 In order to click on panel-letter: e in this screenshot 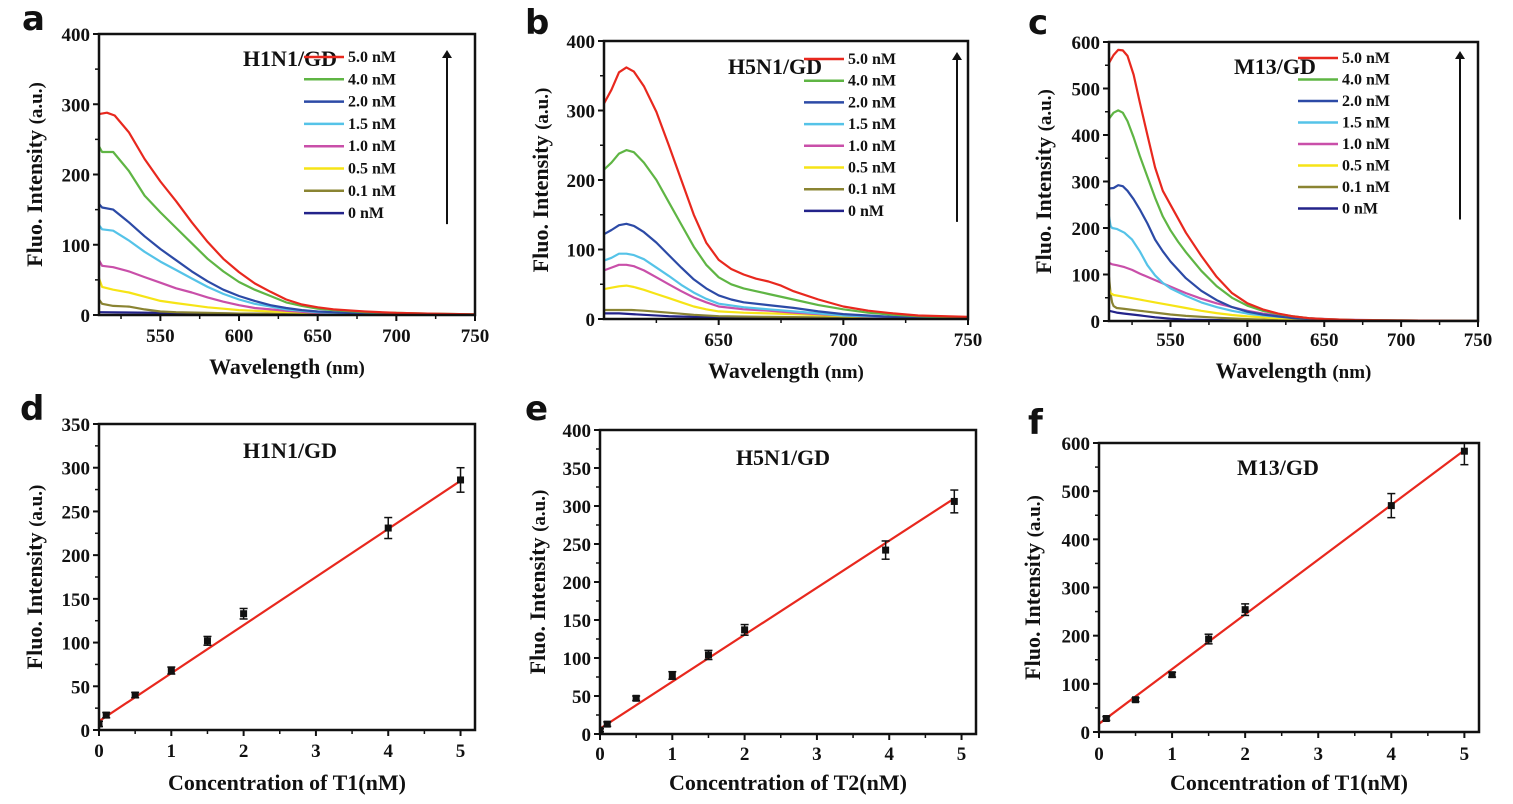, I will do `click(536, 409)`.